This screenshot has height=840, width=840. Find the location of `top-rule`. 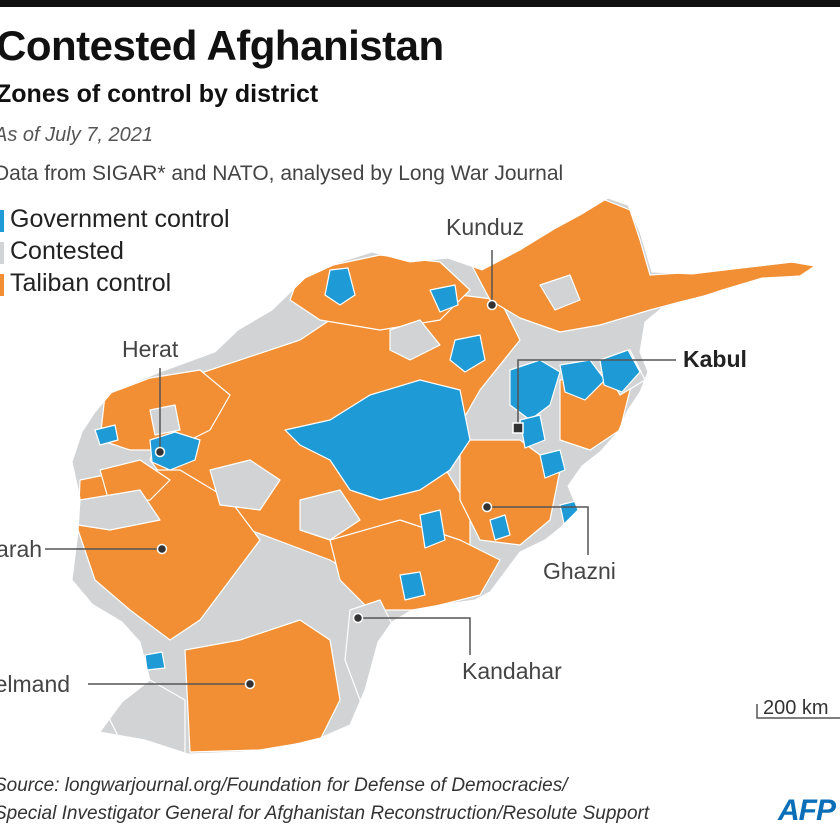

top-rule is located at coordinates (420, 3).